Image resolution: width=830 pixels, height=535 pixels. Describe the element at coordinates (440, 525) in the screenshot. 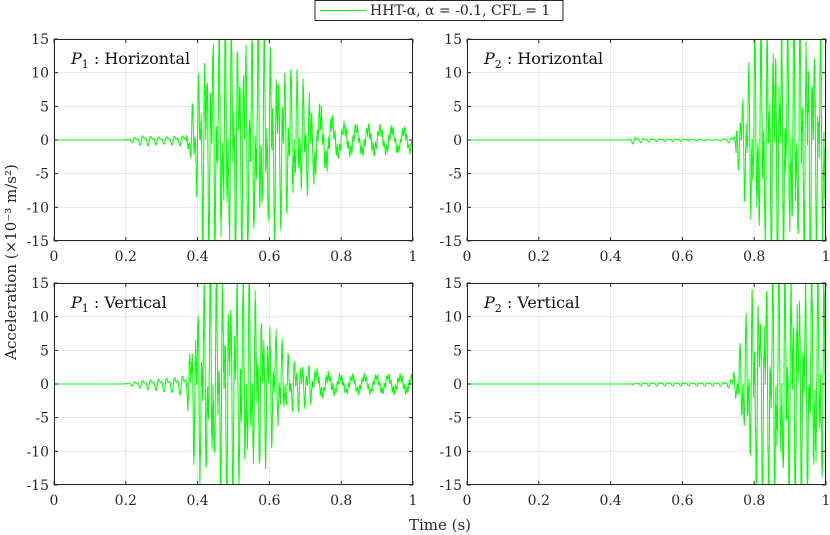

I see `x-axis-label: Time (s)` at that location.